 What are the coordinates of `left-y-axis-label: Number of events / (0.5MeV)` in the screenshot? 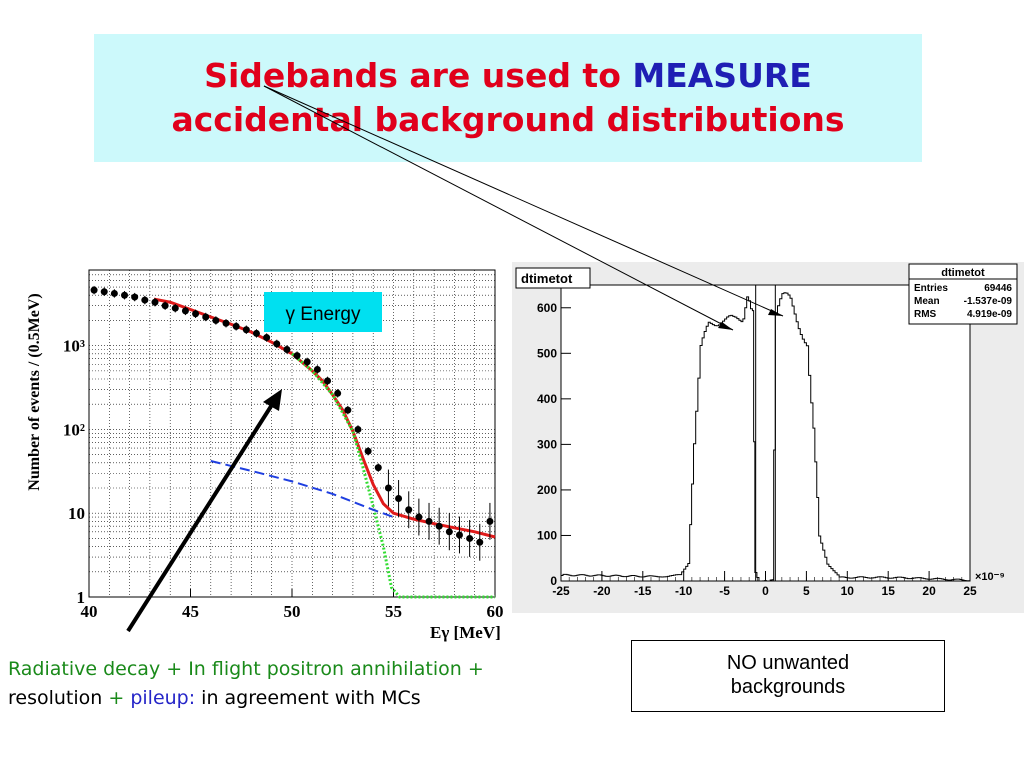 It's located at (34, 391).